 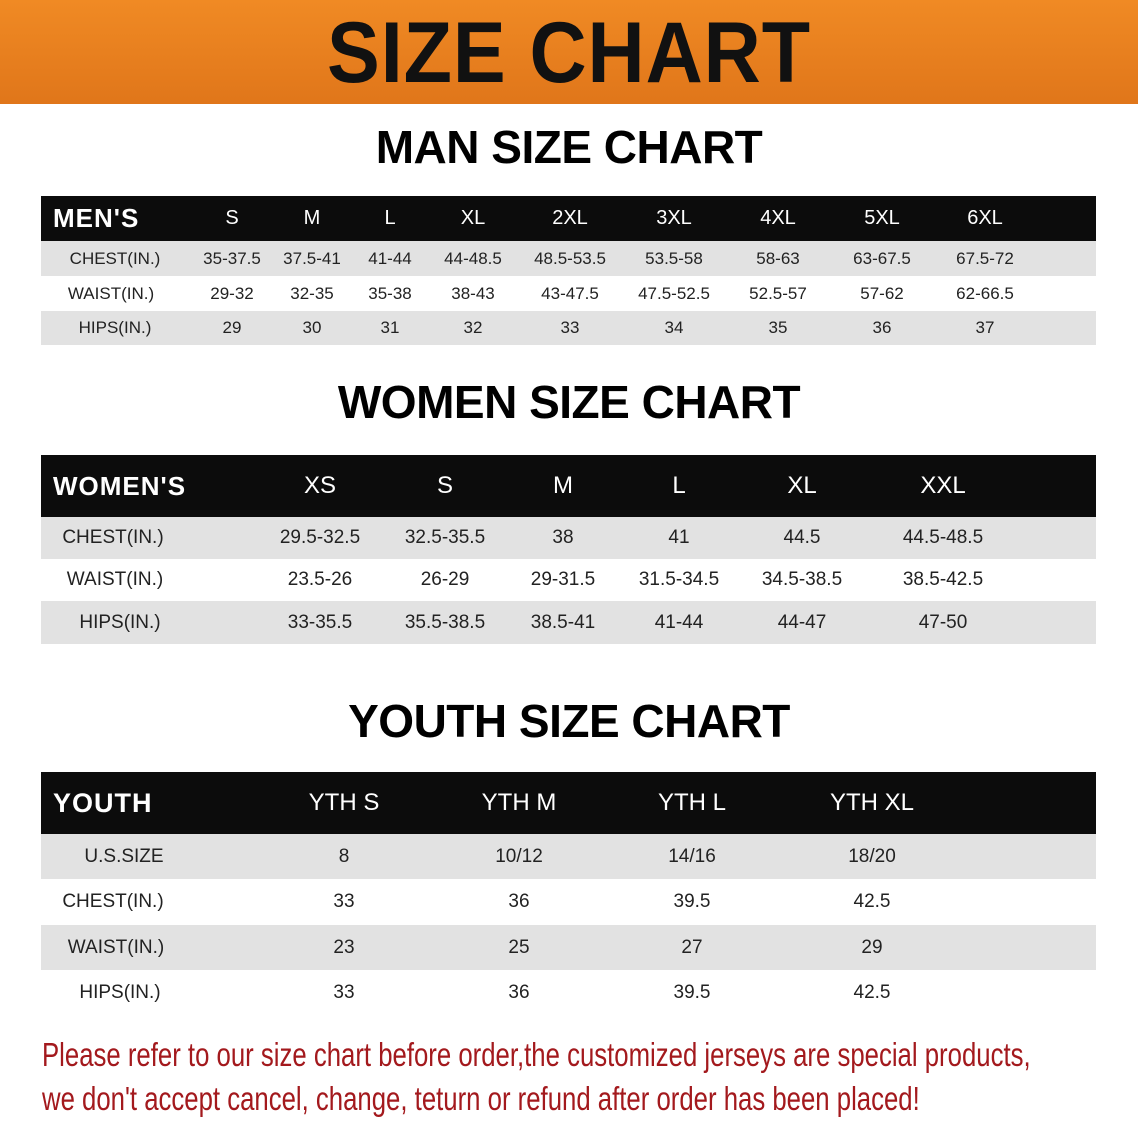 I want to click on table-cell: 44.5, so click(x=802, y=537).